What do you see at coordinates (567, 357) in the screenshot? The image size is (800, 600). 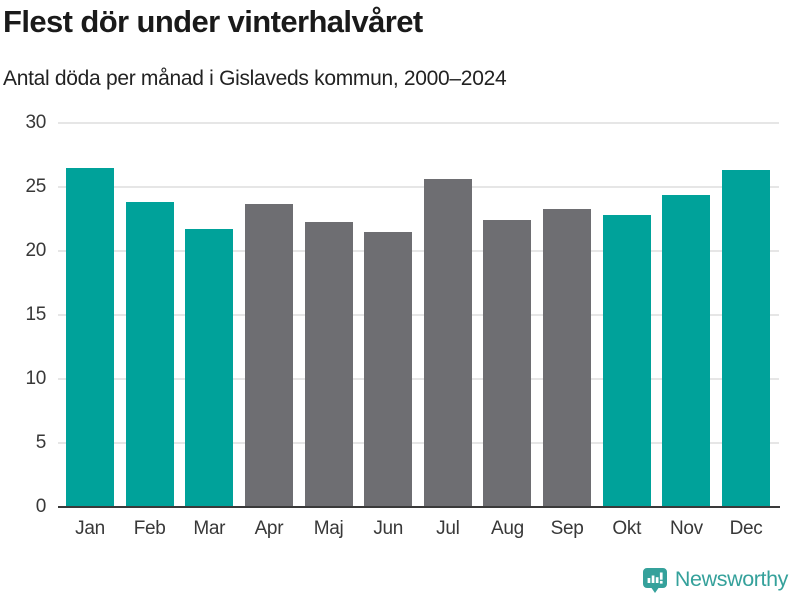 I see `bar-sep` at bounding box center [567, 357].